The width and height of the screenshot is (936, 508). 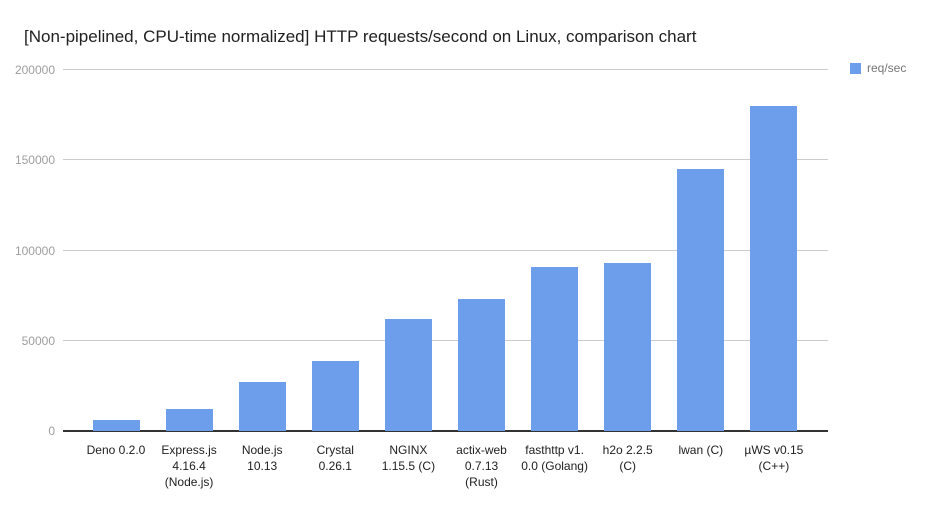 I want to click on y-tick-label: 100000, so click(x=34, y=250).